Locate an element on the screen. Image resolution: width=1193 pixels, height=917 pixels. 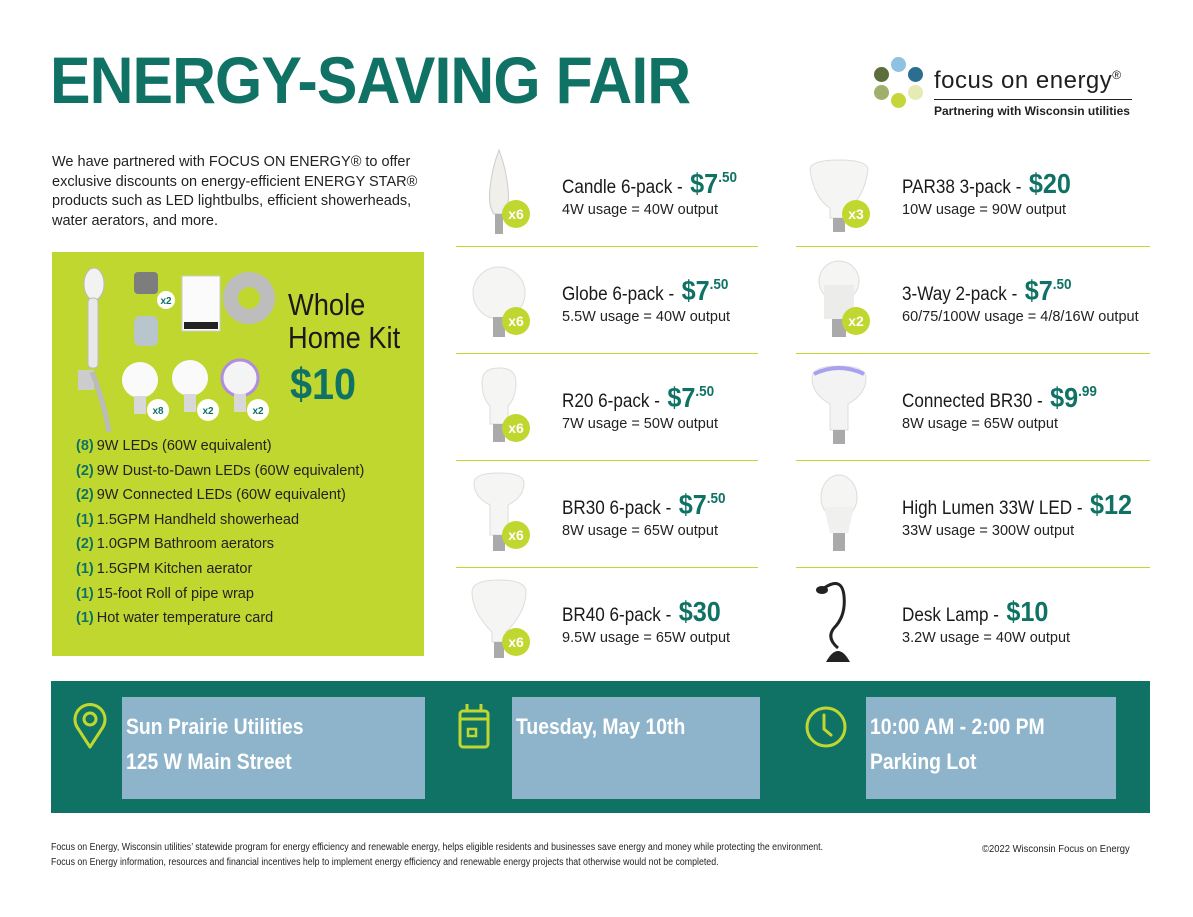
product-name: BR40 6-pack - is located at coordinates (619, 615).